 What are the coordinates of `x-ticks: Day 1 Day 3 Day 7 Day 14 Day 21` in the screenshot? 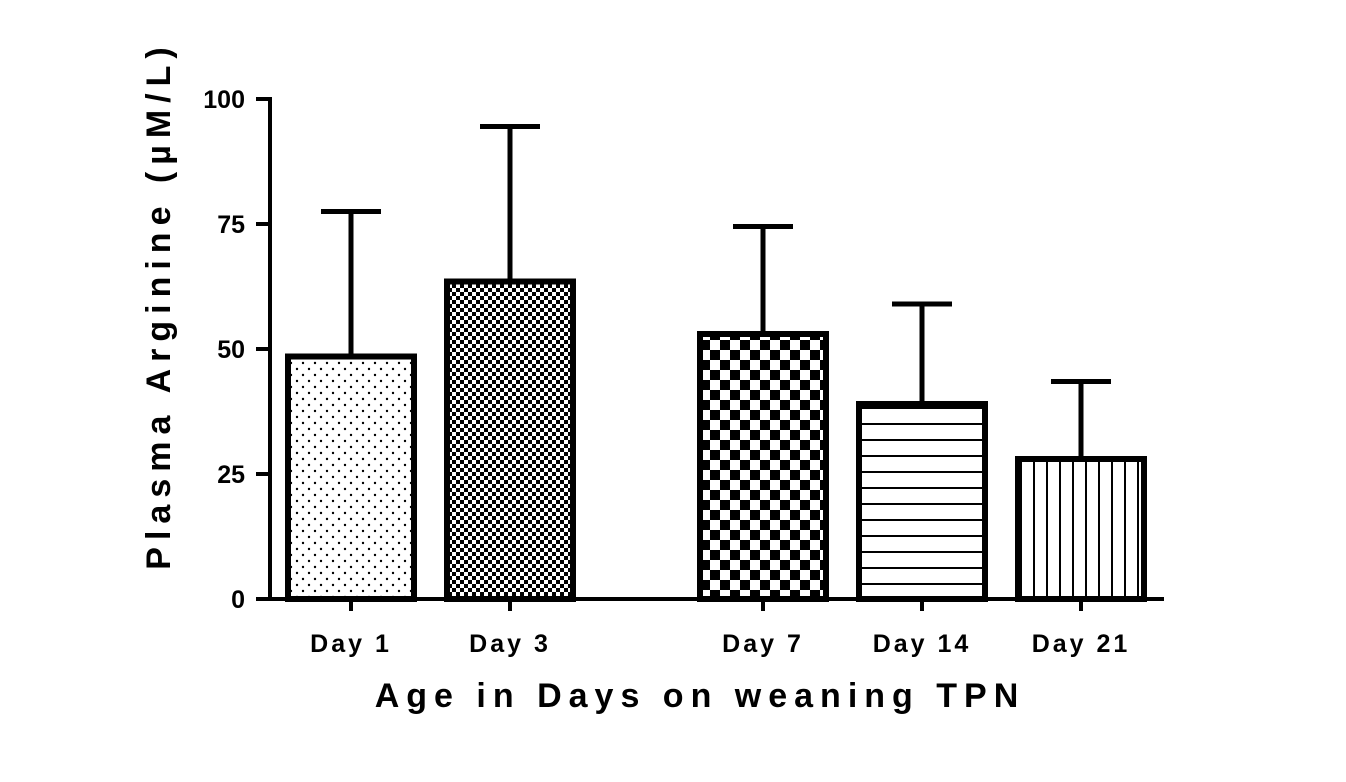 It's located at (720, 628).